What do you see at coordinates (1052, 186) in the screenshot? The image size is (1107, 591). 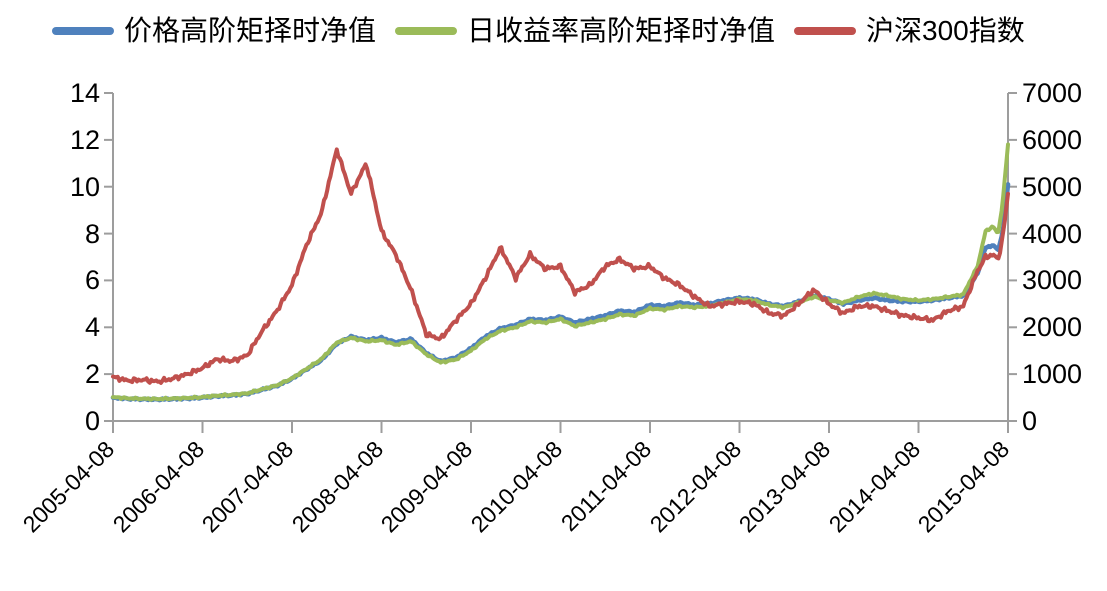 I see `y-axis-right-tick-label: 5000` at bounding box center [1052, 186].